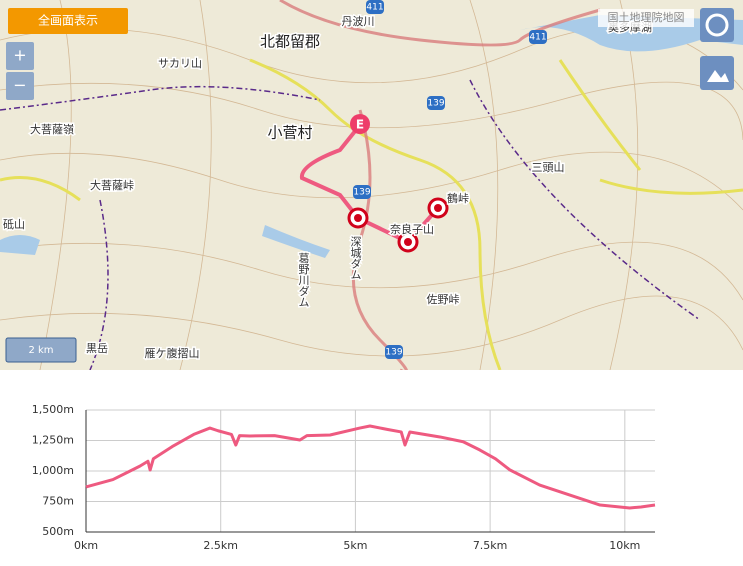  I want to click on scale-bar, so click(41, 350).